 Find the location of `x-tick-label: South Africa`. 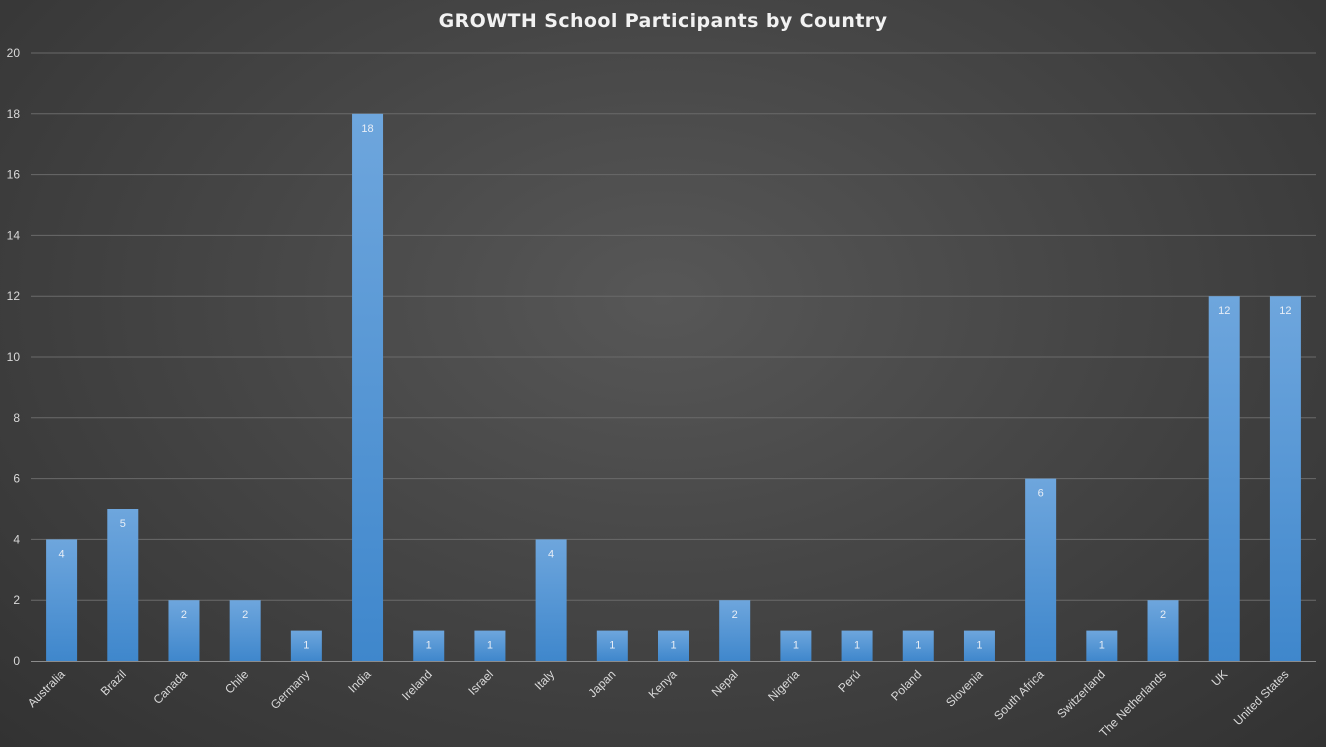

x-tick-label: South Africa is located at coordinates (1019, 695).